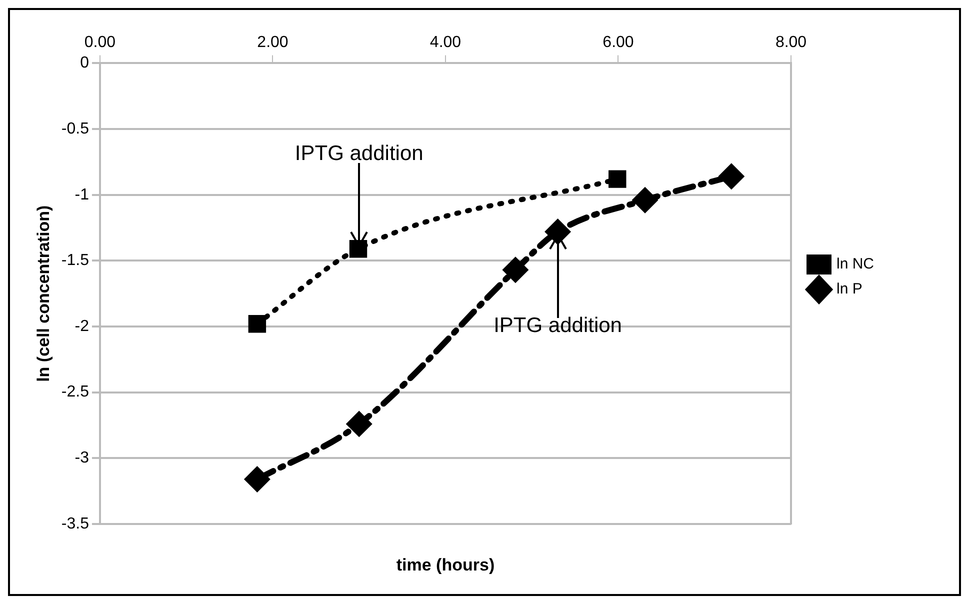 This screenshot has height=604, width=969. I want to click on y-tick-label: -2.5, so click(75, 392).